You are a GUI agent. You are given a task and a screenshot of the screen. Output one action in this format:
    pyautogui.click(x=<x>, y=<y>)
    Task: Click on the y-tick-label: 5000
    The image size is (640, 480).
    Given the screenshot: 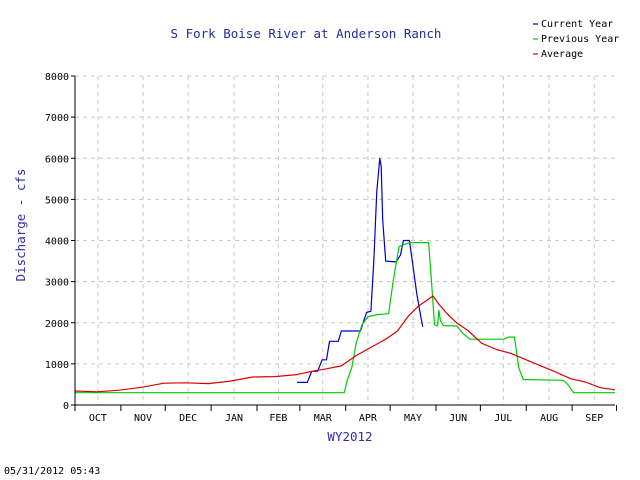 What is the action you would take?
    pyautogui.click(x=57, y=200)
    